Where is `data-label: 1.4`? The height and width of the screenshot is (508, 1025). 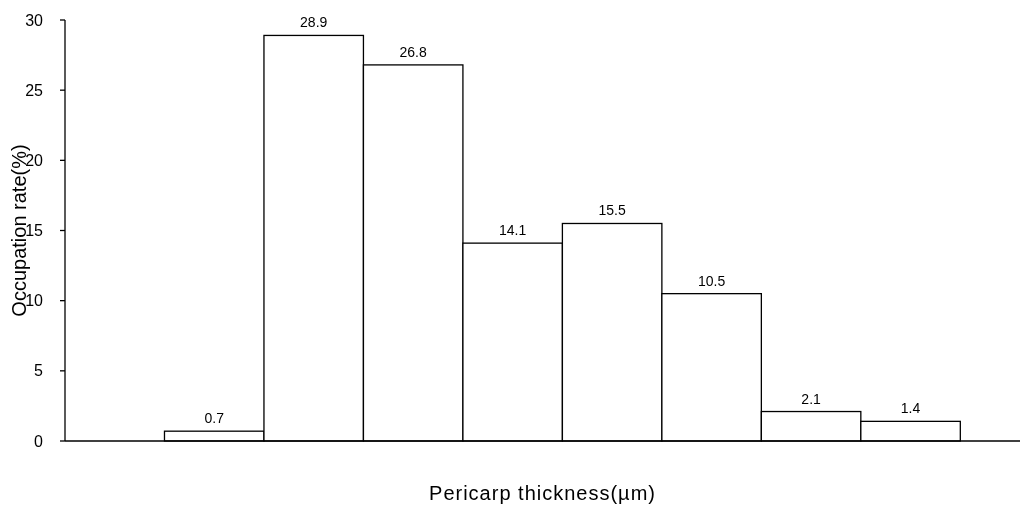
data-label: 1.4 is located at coordinates (910, 408).